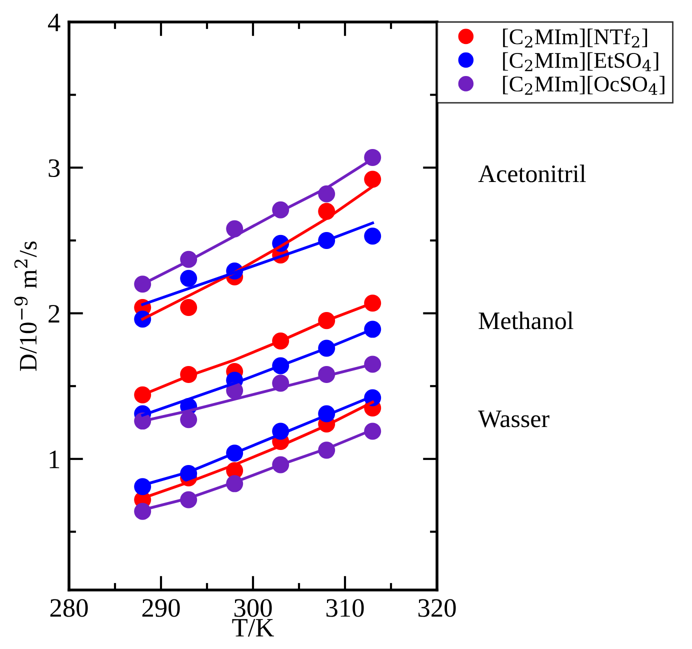 The height and width of the screenshot is (649, 692). I want to click on x-tick-label: 310, so click(345, 608).